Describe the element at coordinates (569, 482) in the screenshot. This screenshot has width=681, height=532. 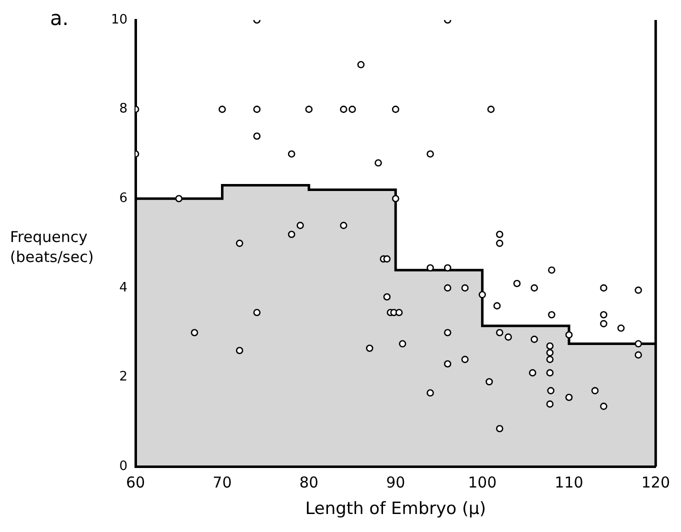
I see `x-tick-label: 110` at that location.